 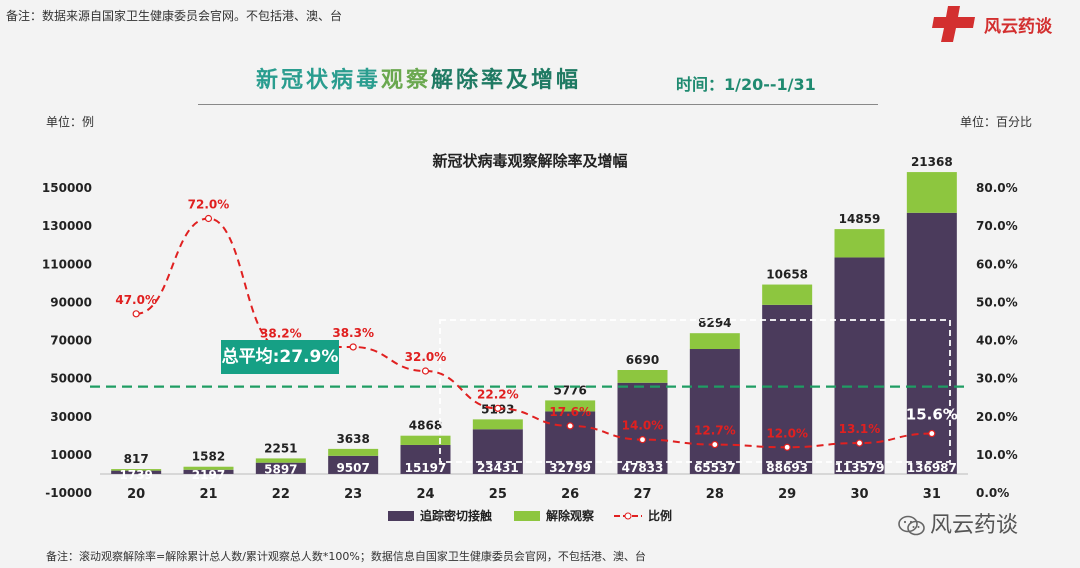 I want to click on x-category-label: 27, so click(x=642, y=494).